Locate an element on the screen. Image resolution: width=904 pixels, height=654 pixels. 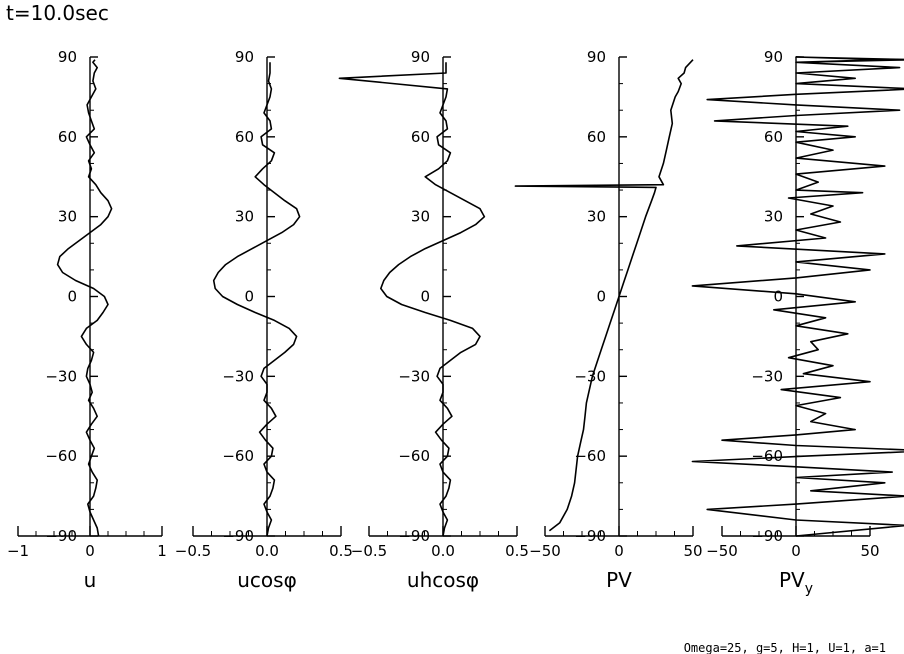
x-tick-label: −1 is located at coordinates (18, 551).